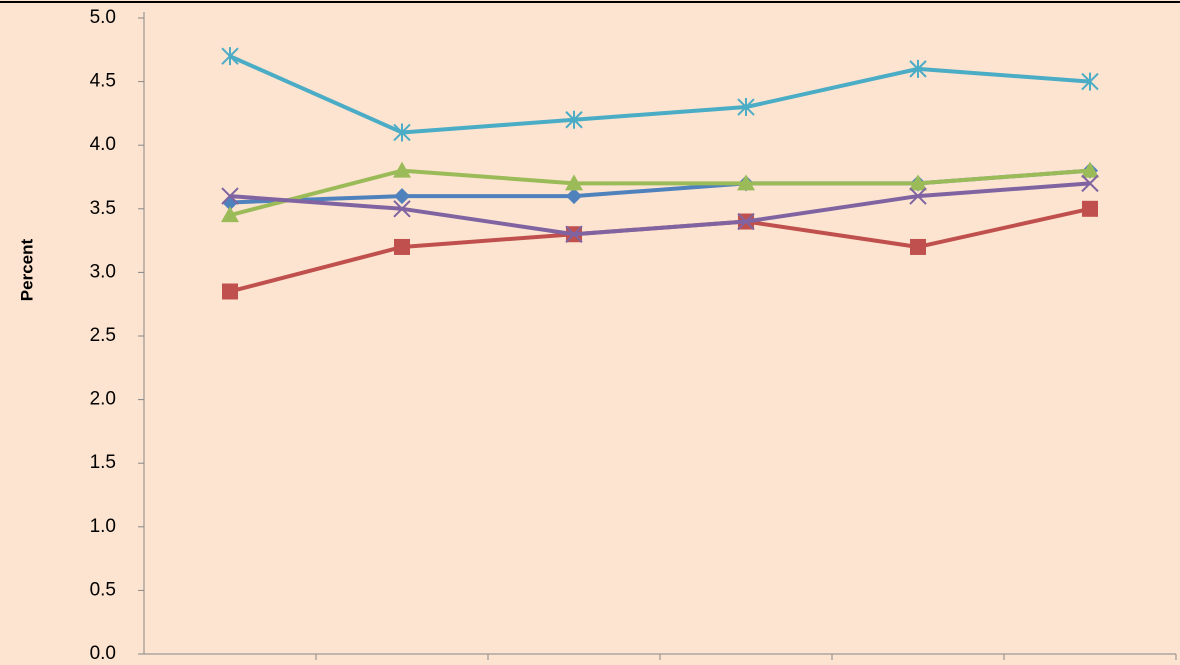 The width and height of the screenshot is (1180, 665). Describe the element at coordinates (103, 144) in the screenshot. I see `y-tick-label: 4.0` at that location.